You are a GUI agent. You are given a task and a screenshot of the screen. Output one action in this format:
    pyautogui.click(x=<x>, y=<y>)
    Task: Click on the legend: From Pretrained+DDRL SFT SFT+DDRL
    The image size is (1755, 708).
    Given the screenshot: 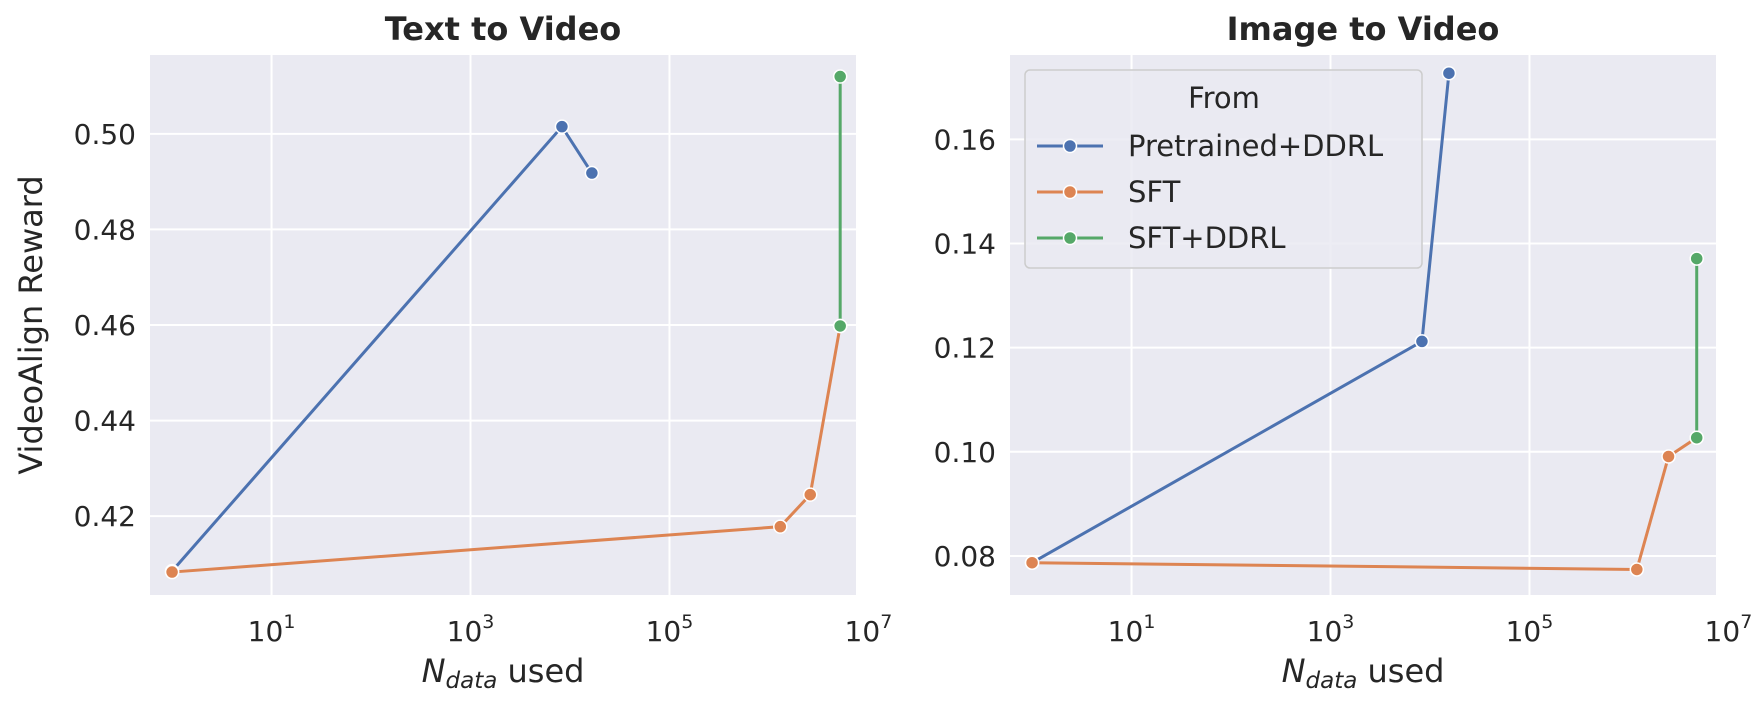 What is the action you would take?
    pyautogui.click(x=1223, y=169)
    